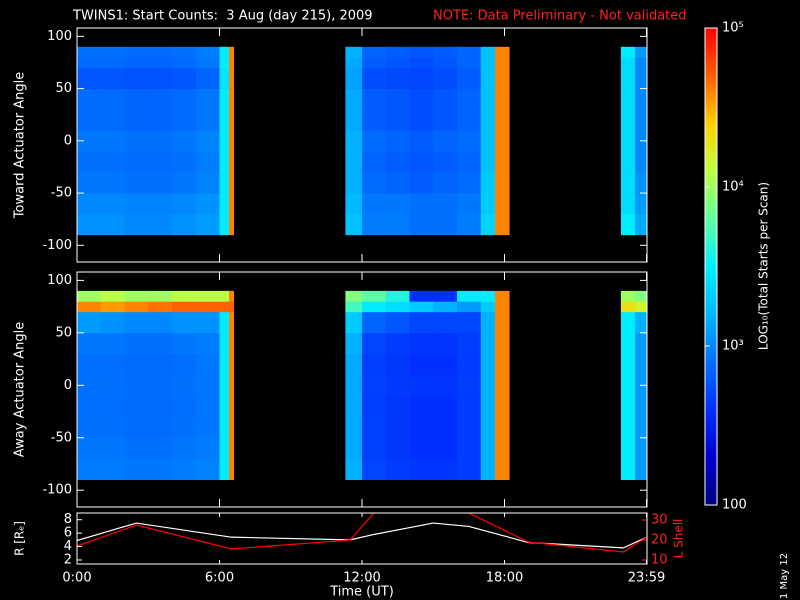 Image resolution: width=800 pixels, height=600 pixels. Describe the element at coordinates (784, 576) in the screenshot. I see `date-stamp: 1 May 12` at that location.